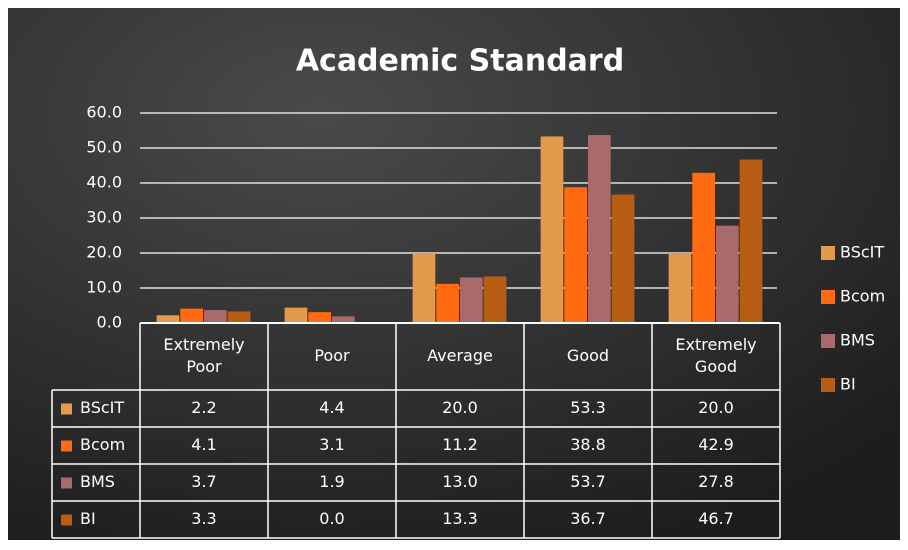 This screenshot has height=550, width=908. What do you see at coordinates (460, 481) in the screenshot?
I see `table-value: 13.0` at bounding box center [460, 481].